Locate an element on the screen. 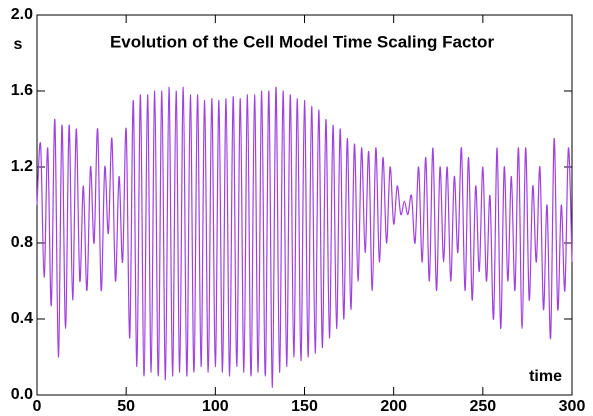  x-axis-label: time is located at coordinates (545, 376).